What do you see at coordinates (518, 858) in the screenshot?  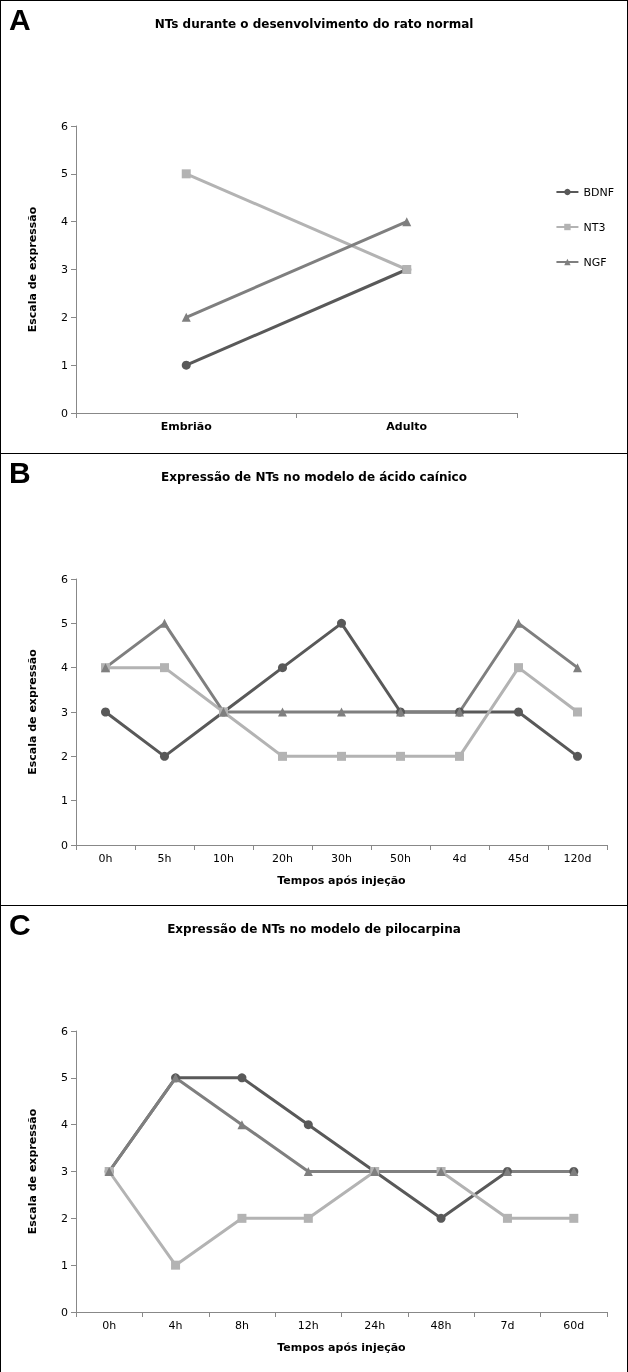 I see `x-tick-label: 45d` at bounding box center [518, 858].